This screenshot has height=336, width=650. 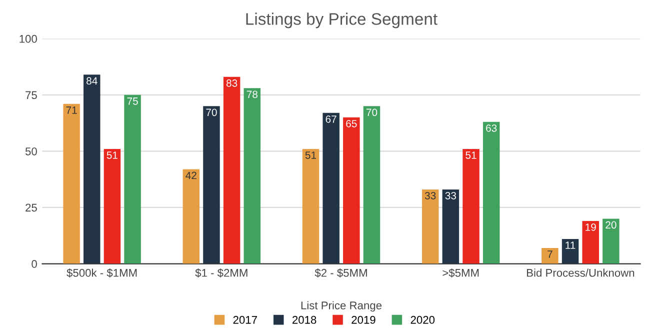 I want to click on x-tick-label: Bid Process/Unknown, so click(x=580, y=272).